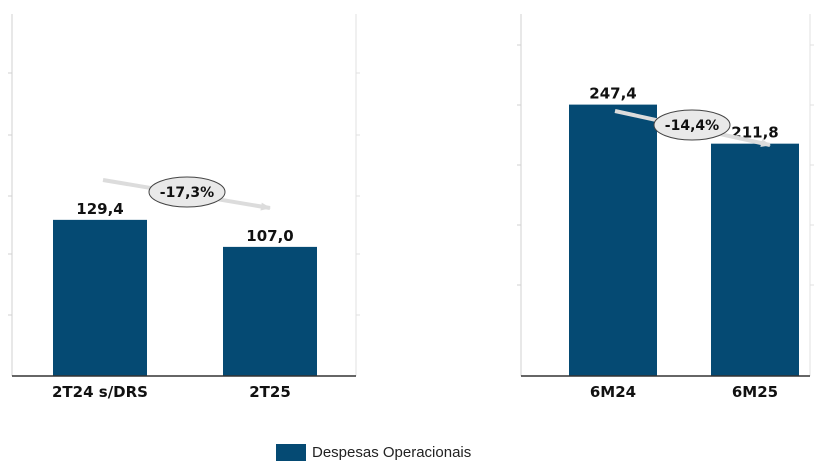  I want to click on chart-legend: Despesas Operacionais, so click(373, 452).